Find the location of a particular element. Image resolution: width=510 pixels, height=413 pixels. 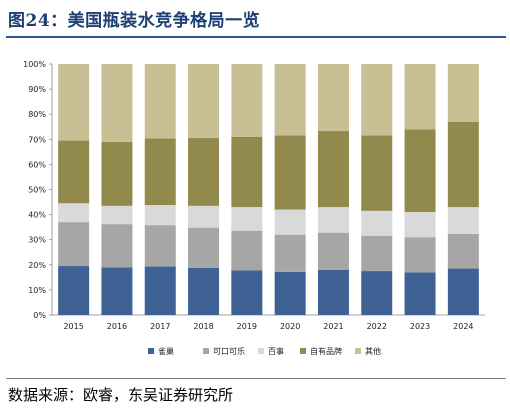

x-tick-label: 2022 is located at coordinates (377, 326).